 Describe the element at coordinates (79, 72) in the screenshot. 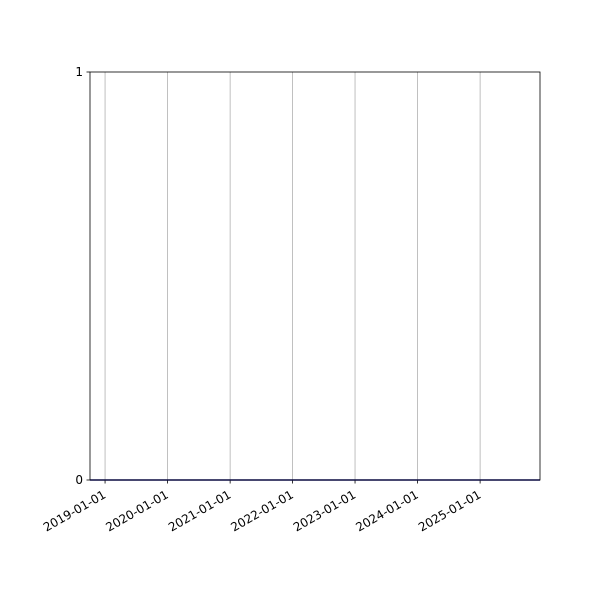

I see `y-tick-label: 1` at that location.